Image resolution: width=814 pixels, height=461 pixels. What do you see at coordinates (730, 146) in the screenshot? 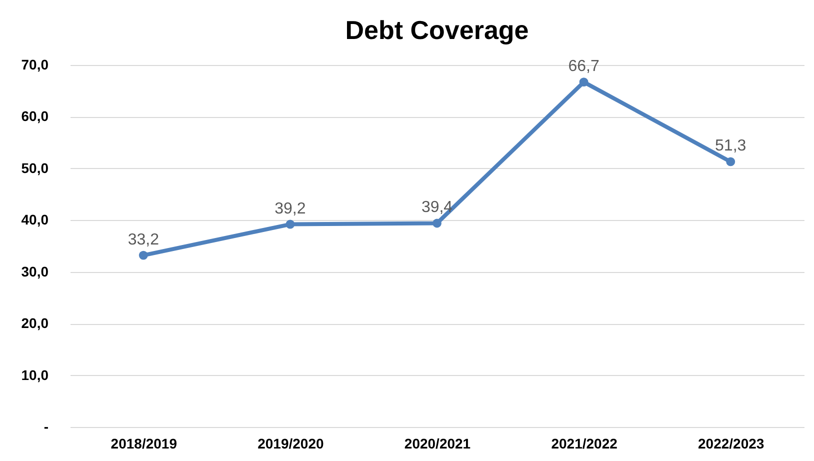
I see `data-label: 51,3` at bounding box center [730, 146].